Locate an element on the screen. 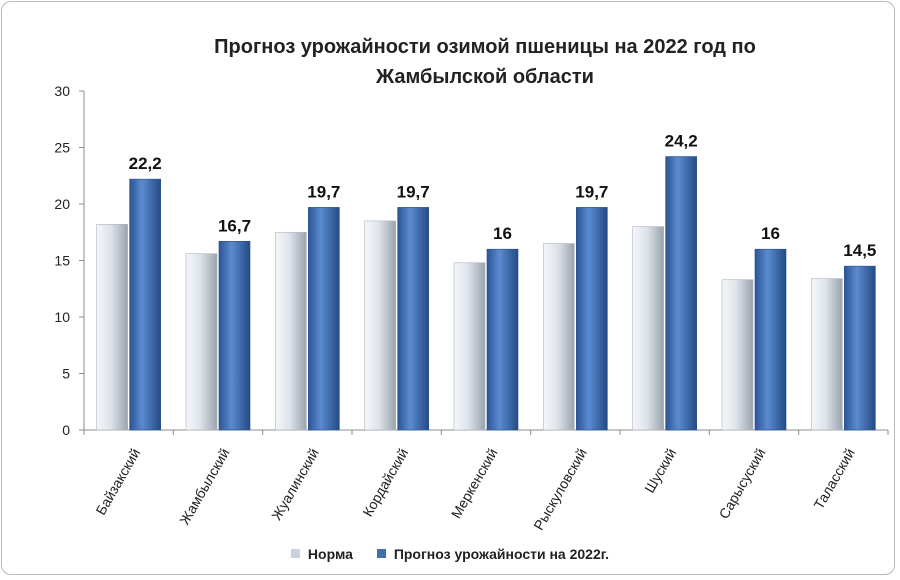 The height and width of the screenshot is (580, 900). category-label: Жамбылский is located at coordinates (204, 487).